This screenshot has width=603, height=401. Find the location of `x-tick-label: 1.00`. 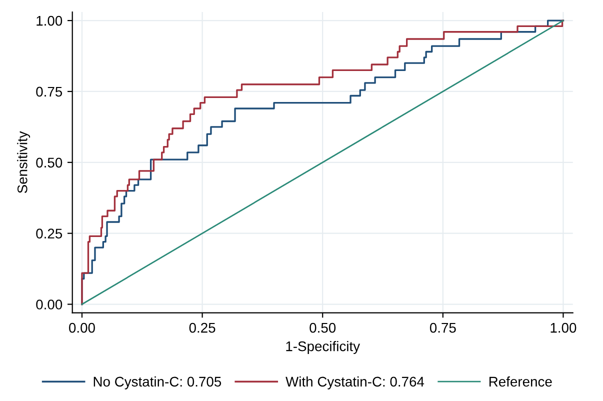

x-tick-label: 1.00 is located at coordinates (563, 327).